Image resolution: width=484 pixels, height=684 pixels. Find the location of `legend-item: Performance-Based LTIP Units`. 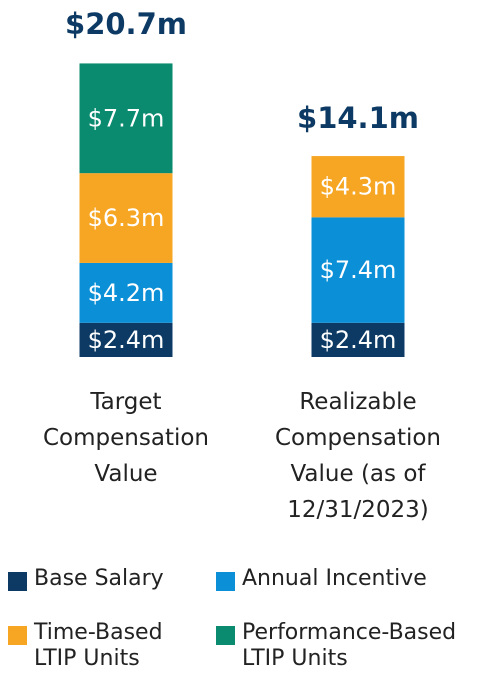

legend-item: Performance-Based LTIP Units is located at coordinates (341, 646).